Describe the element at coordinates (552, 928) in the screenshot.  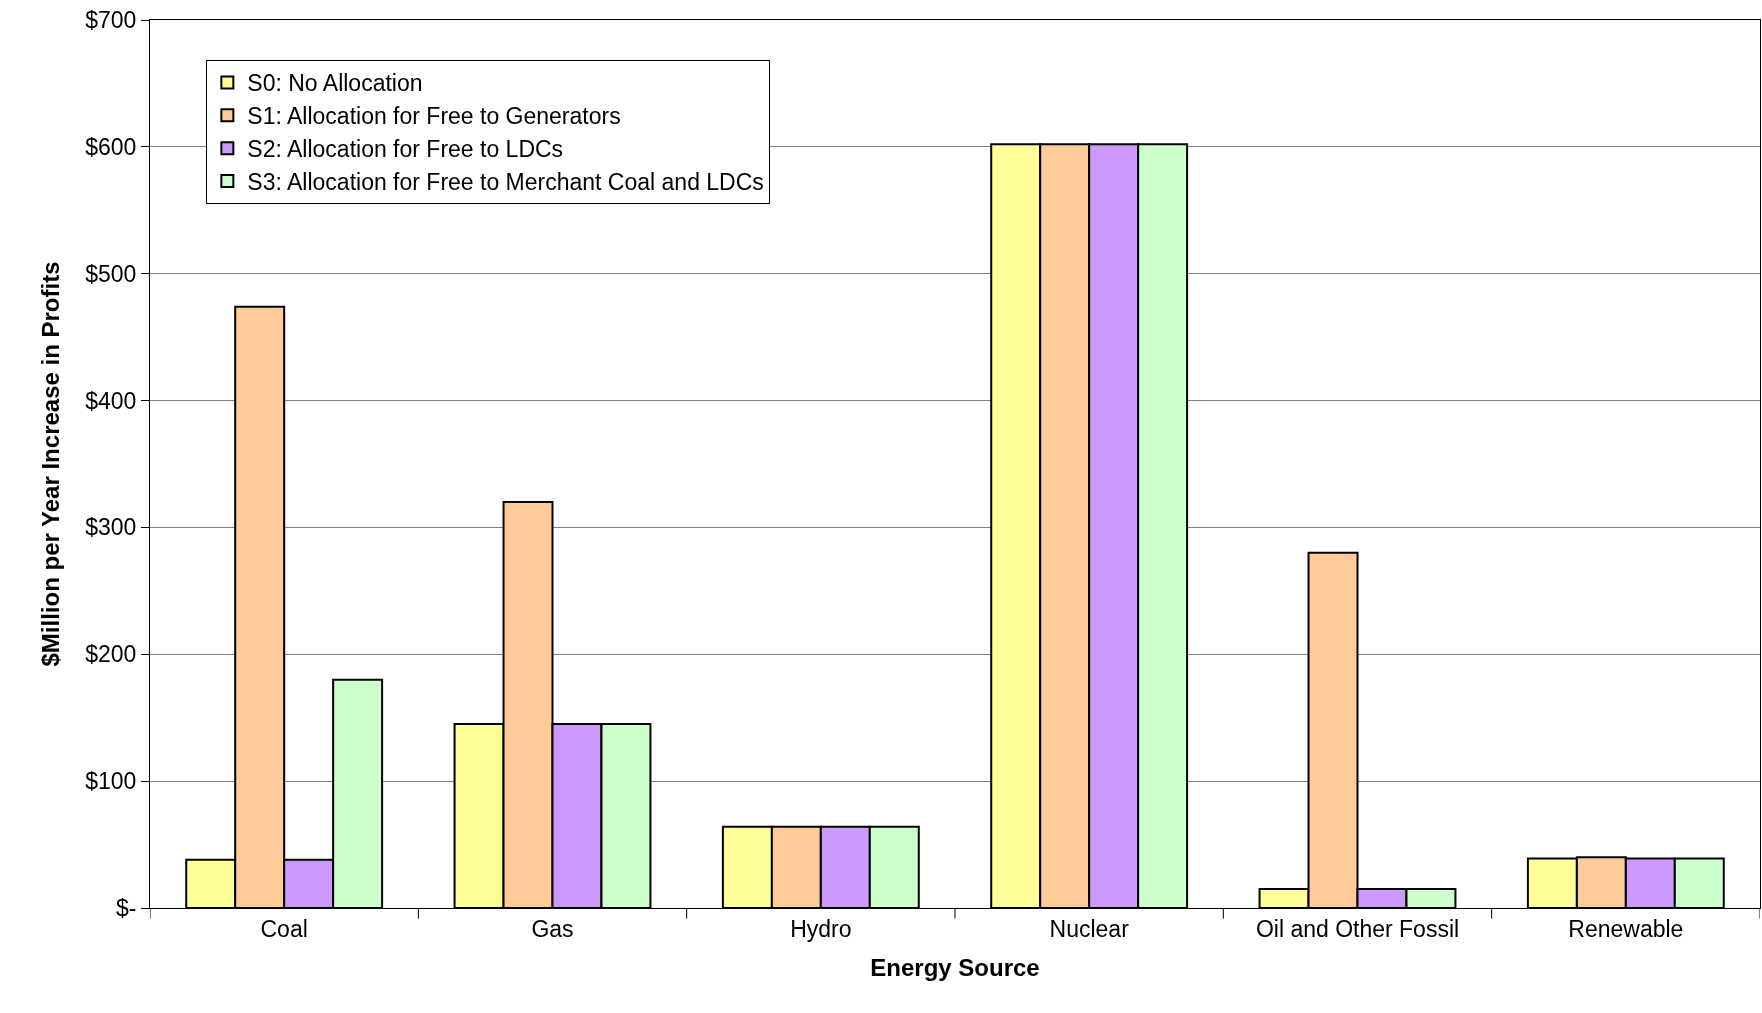
I see `x-tick-label: Gas` at that location.